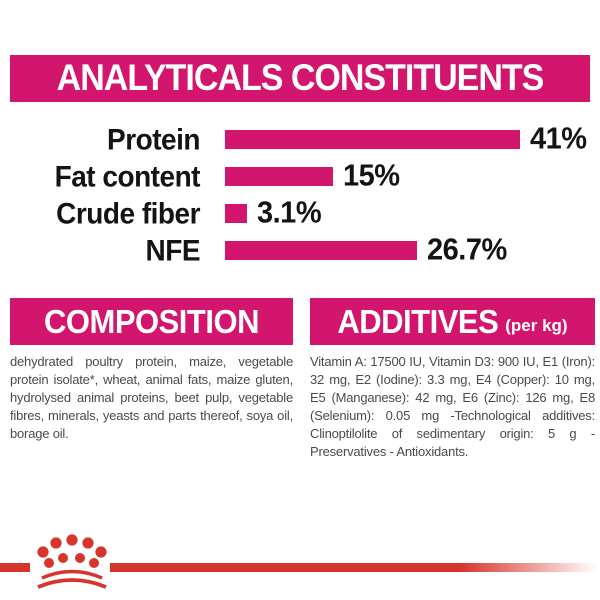  I want to click on bar-row: NFE 26.7%, so click(300, 250).